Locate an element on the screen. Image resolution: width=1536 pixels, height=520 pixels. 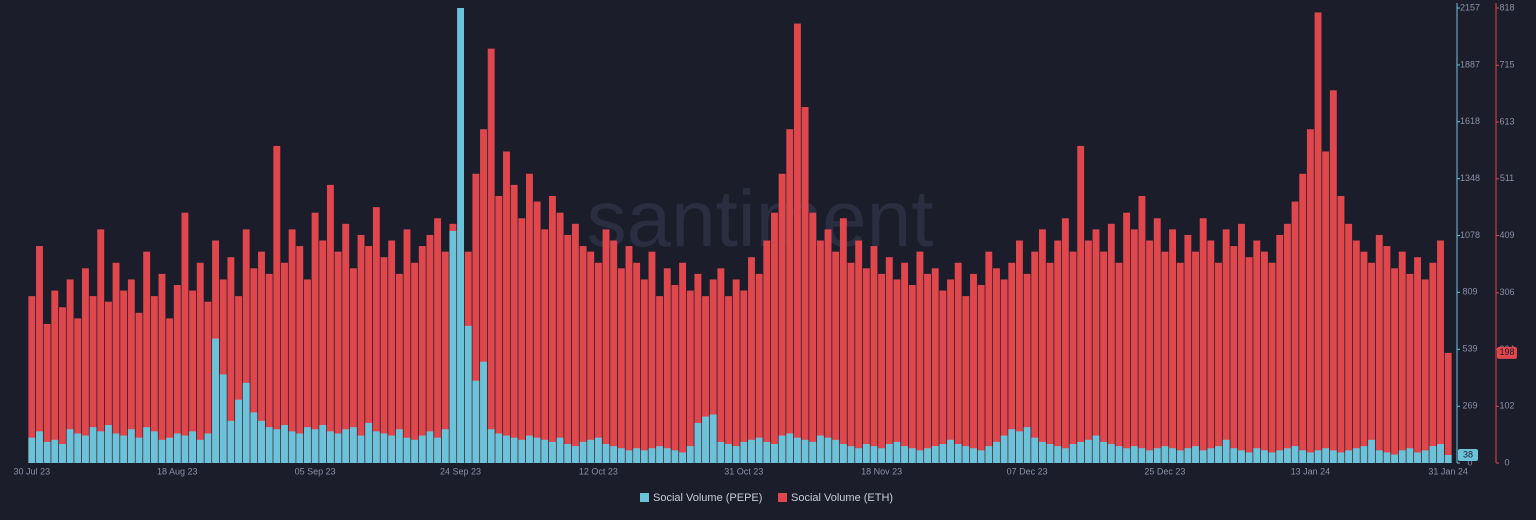
y-tick-label: 1078 is located at coordinates (1470, 235).